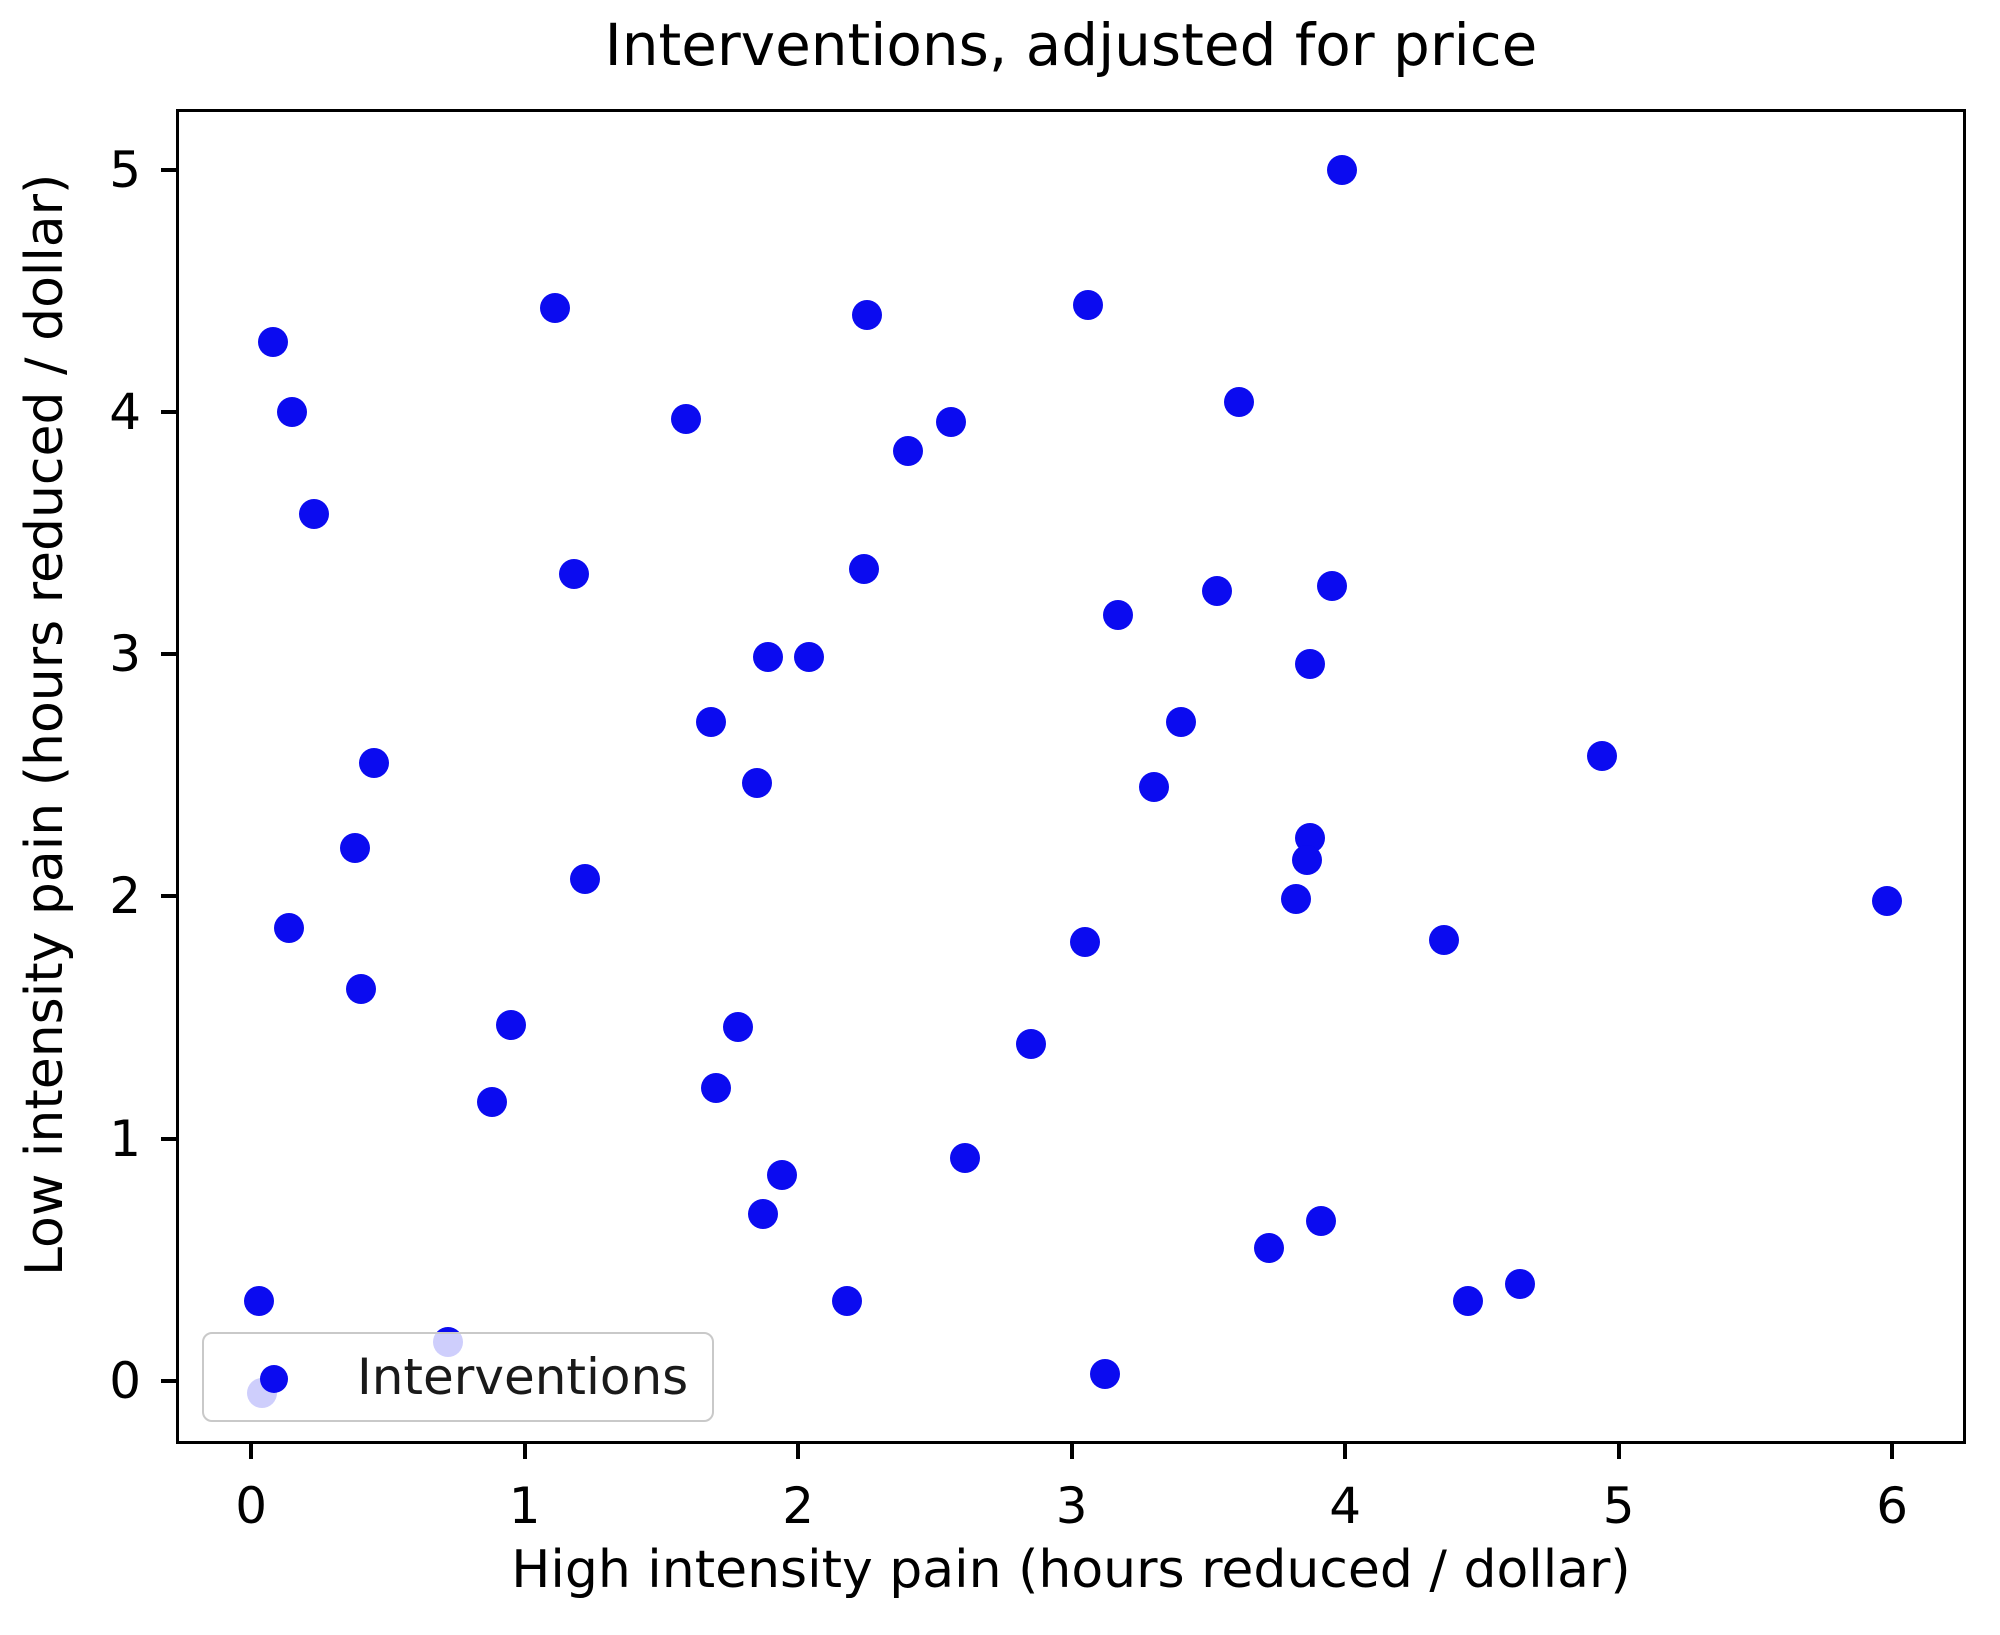  I want to click on x-tick-label: 0, so click(251, 1506).